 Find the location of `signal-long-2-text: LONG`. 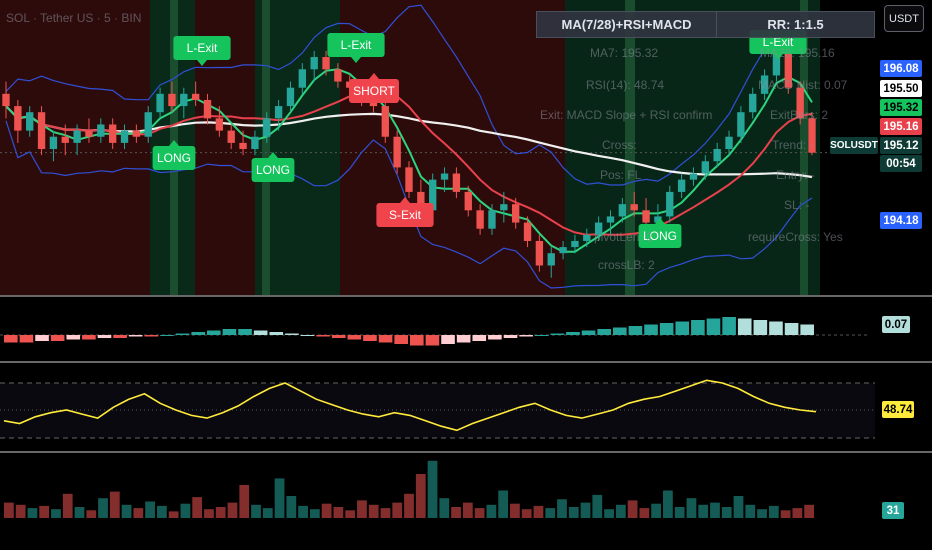

signal-long-2-text: LONG is located at coordinates (273, 170).